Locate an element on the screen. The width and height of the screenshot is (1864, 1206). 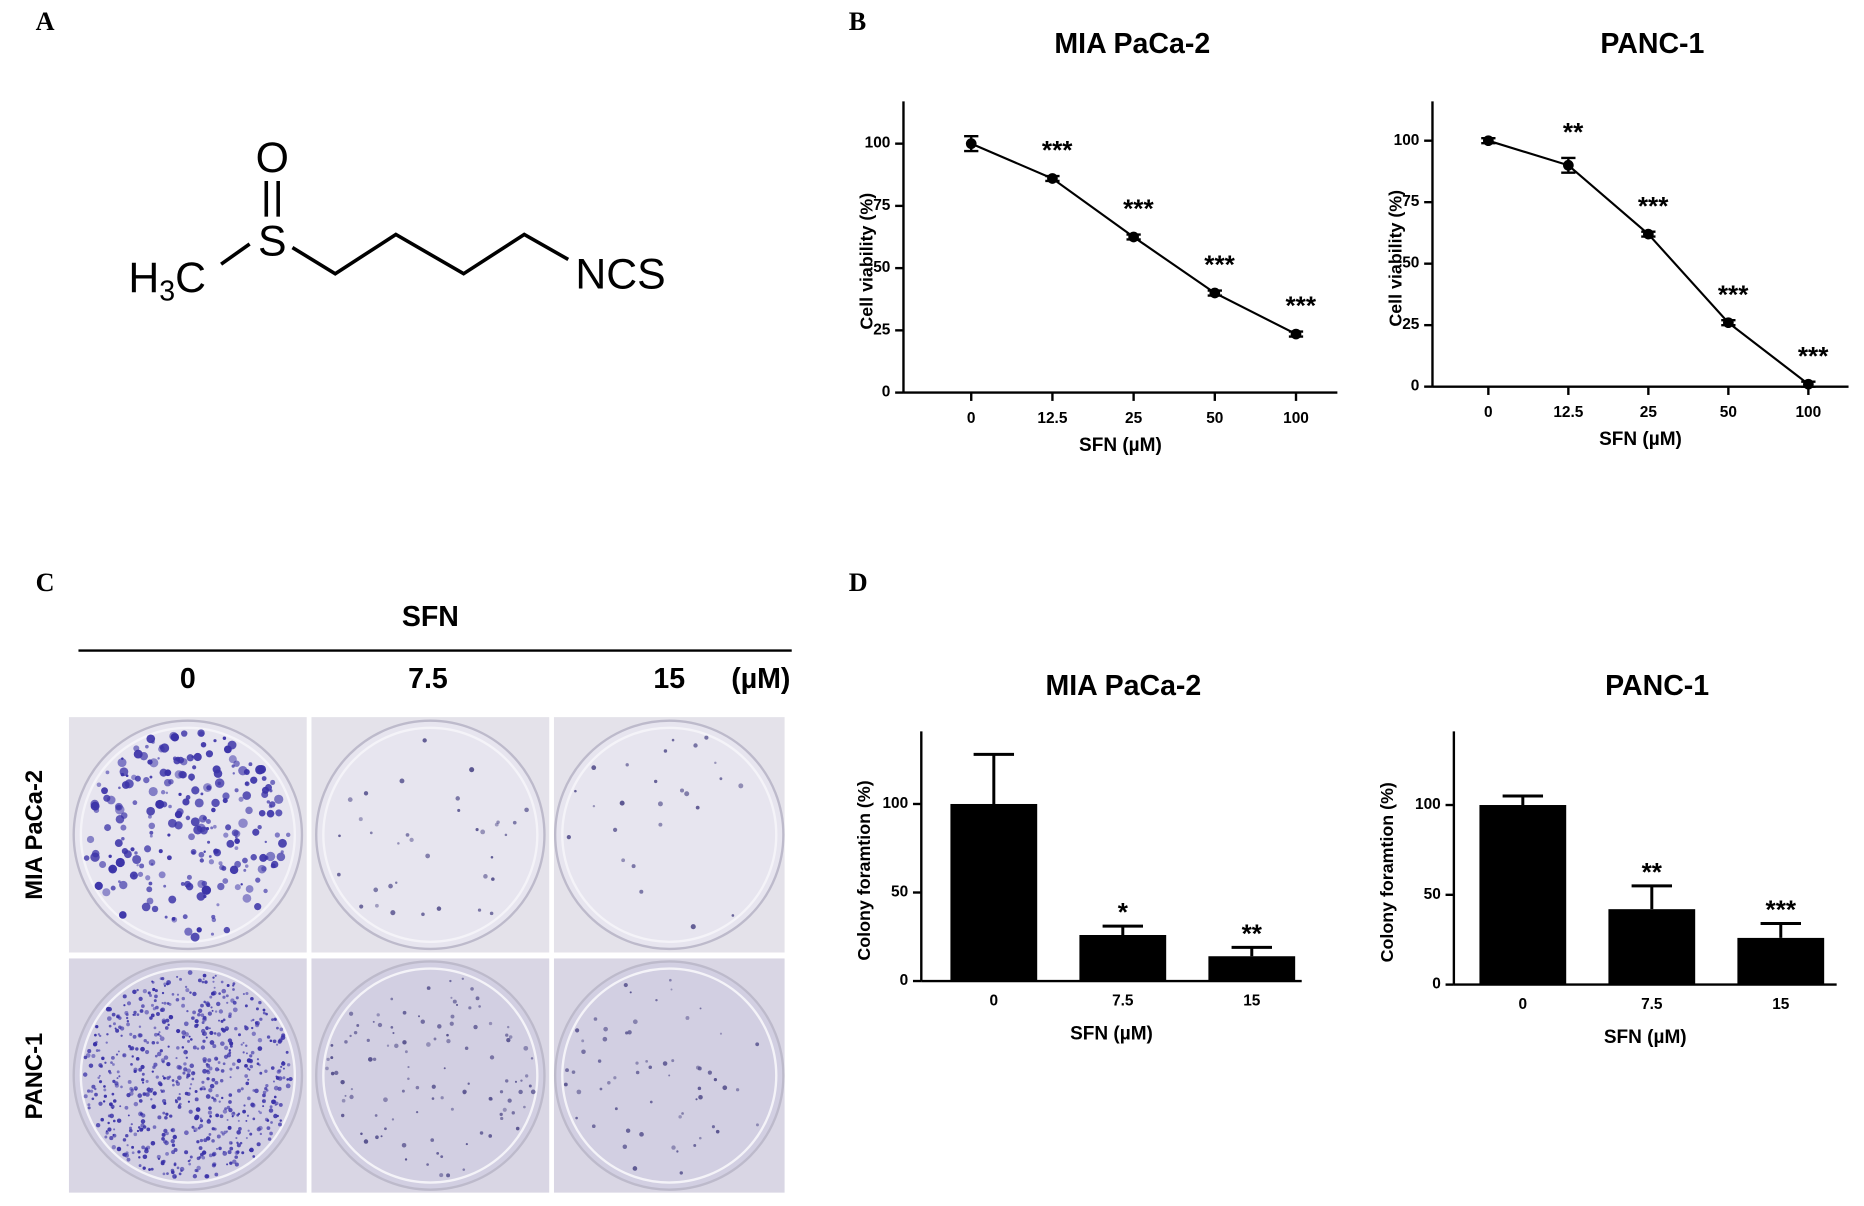
significance: ** is located at coordinates (1573, 132).